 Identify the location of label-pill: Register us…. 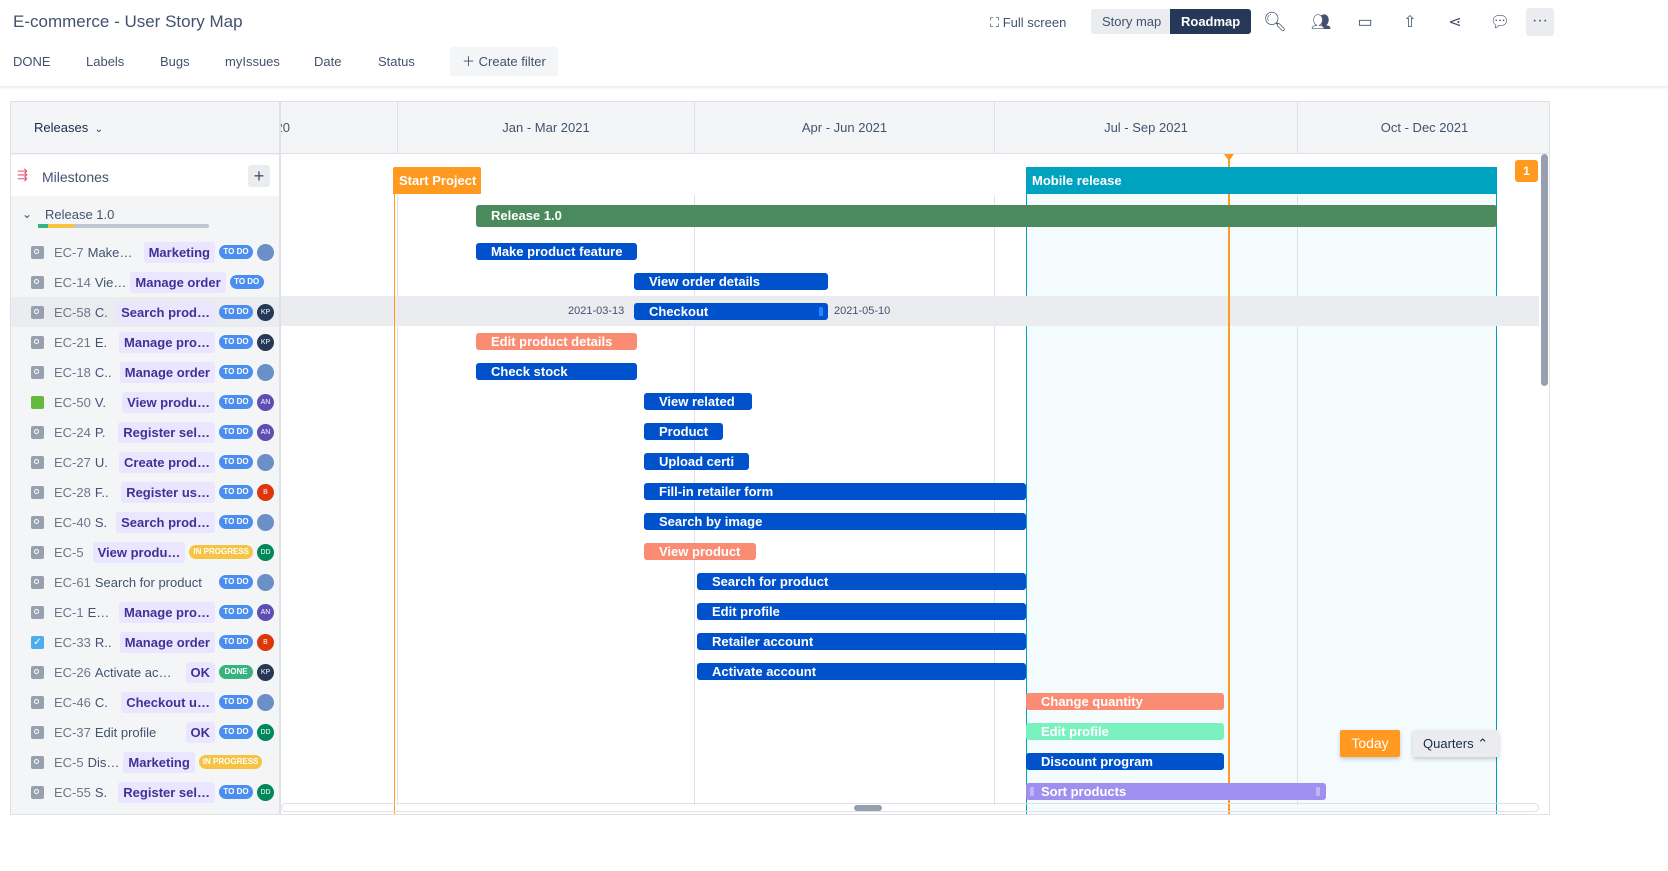
(168, 492).